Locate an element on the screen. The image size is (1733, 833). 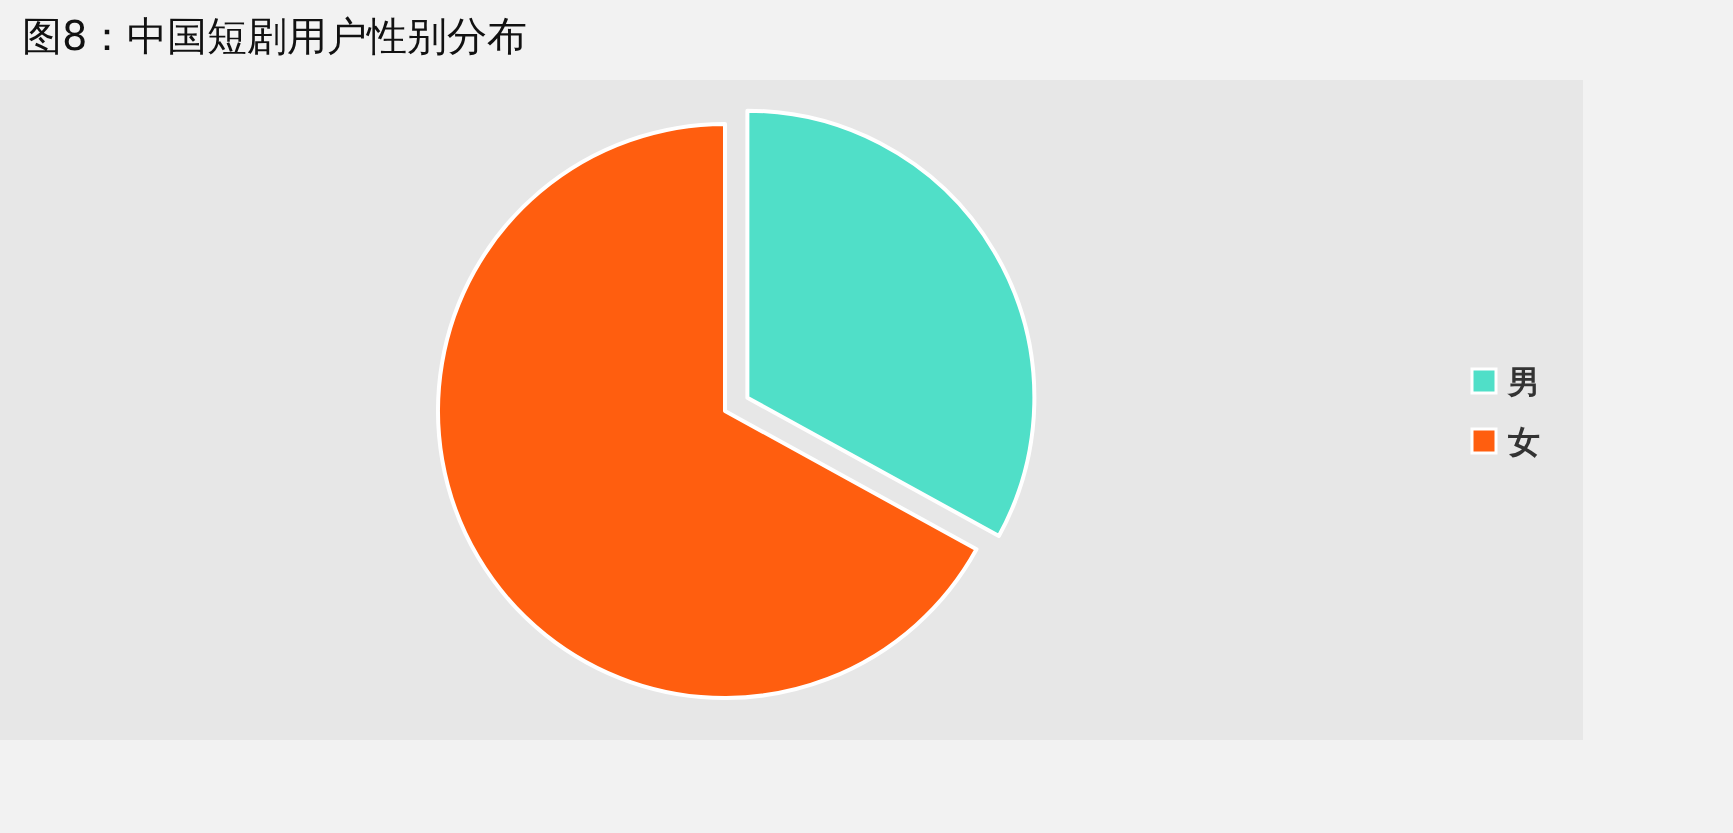
chart-title: 图8：中国短剧用户性别分布 is located at coordinates (275, 36).